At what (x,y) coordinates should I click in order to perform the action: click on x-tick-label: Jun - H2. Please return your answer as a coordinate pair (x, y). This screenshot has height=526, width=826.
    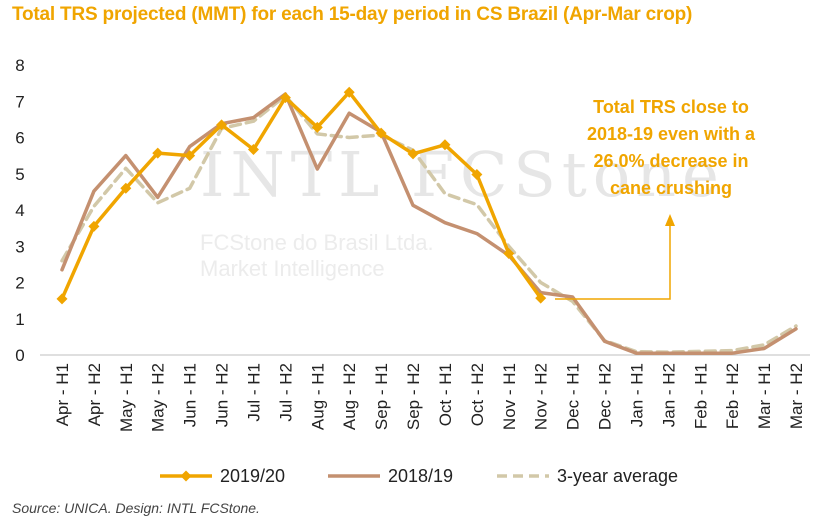
    Looking at the image, I should click on (222, 395).